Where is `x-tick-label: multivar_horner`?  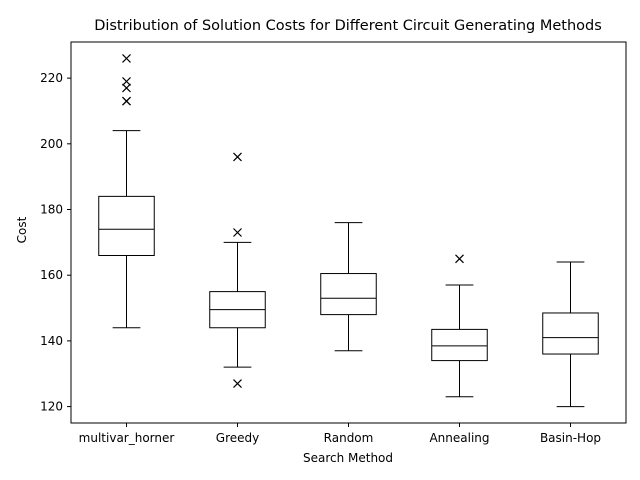 x-tick-label: multivar_horner is located at coordinates (127, 438).